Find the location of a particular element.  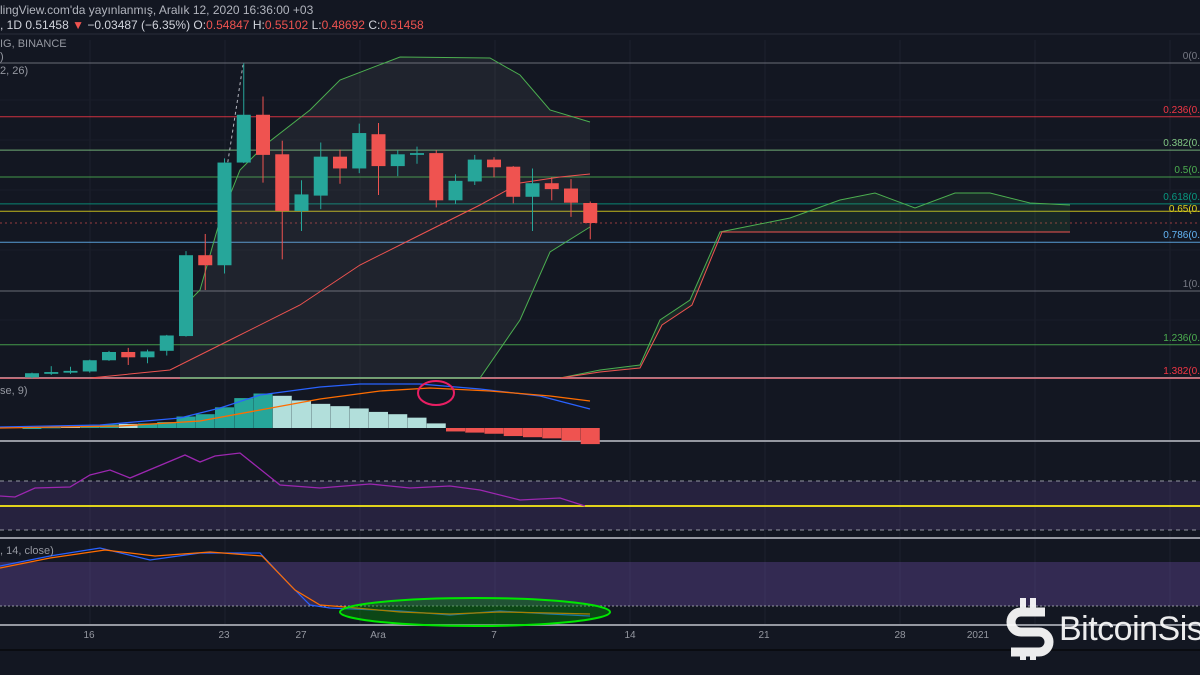

macd-signal-line is located at coordinates (295, 408).